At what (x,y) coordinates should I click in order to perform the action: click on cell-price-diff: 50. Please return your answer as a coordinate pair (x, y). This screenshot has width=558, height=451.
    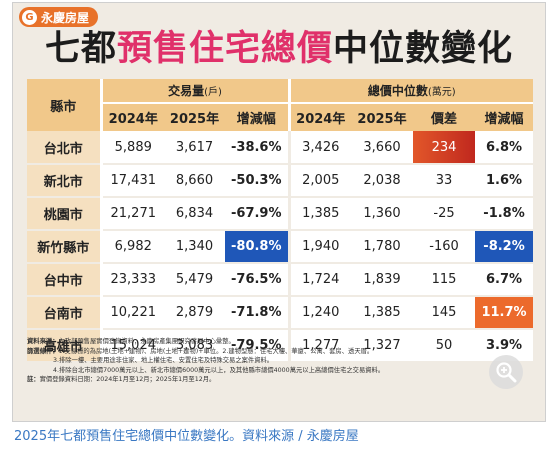
    Looking at the image, I should click on (444, 346).